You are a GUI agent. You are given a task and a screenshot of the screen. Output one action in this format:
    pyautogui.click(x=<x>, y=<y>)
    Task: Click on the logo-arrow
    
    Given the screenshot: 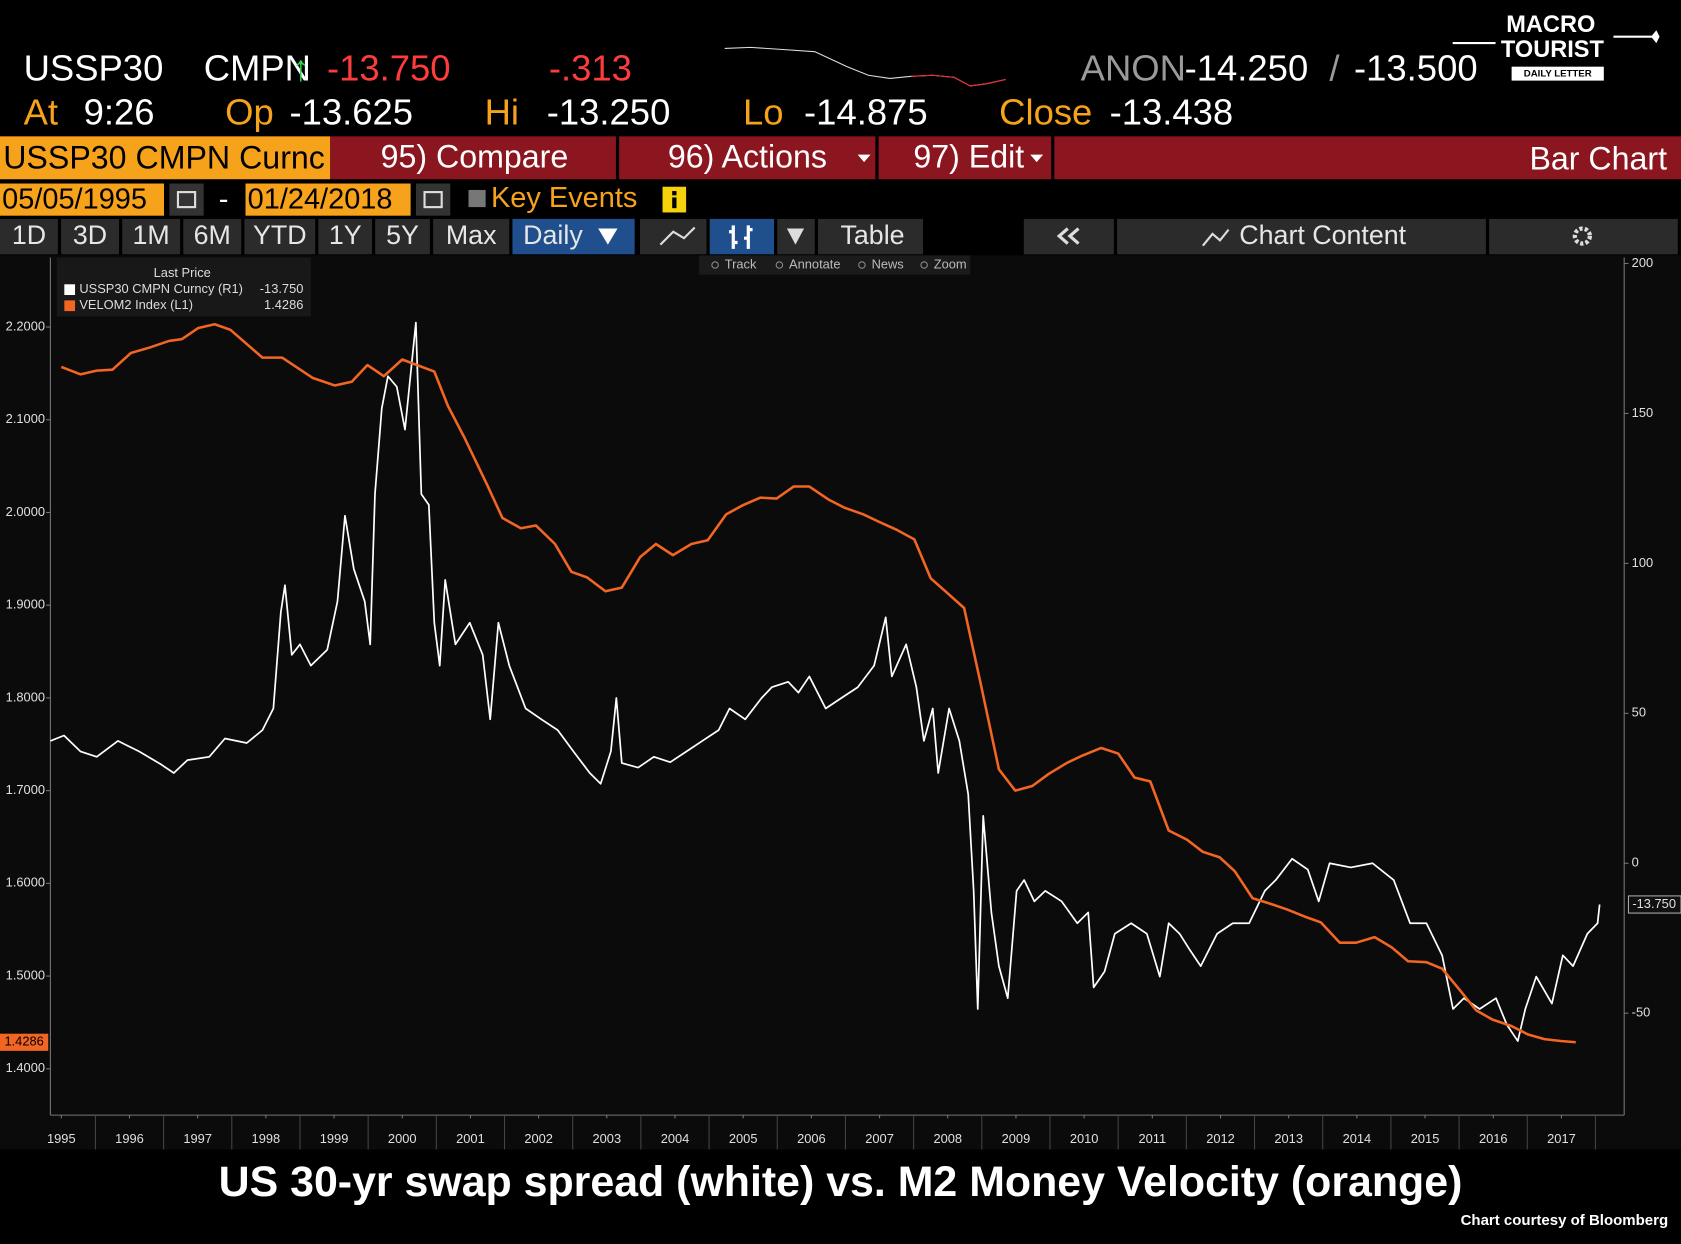 What is the action you would take?
    pyautogui.click(x=1655, y=37)
    